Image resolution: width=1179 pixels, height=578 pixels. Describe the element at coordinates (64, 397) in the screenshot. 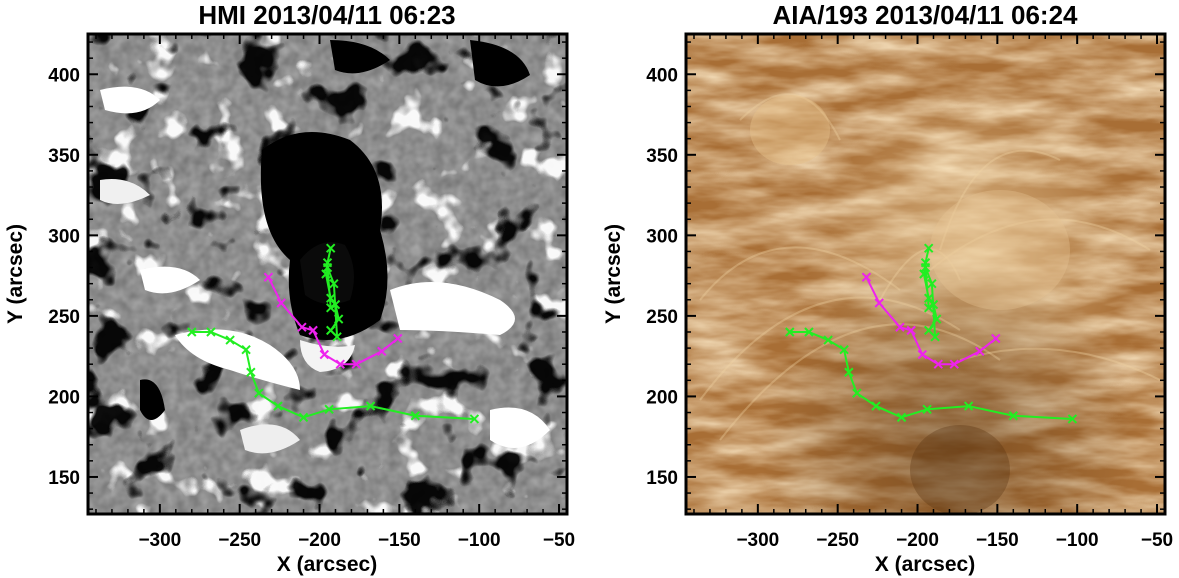

I see `hmi-y-tick-label: 200` at that location.